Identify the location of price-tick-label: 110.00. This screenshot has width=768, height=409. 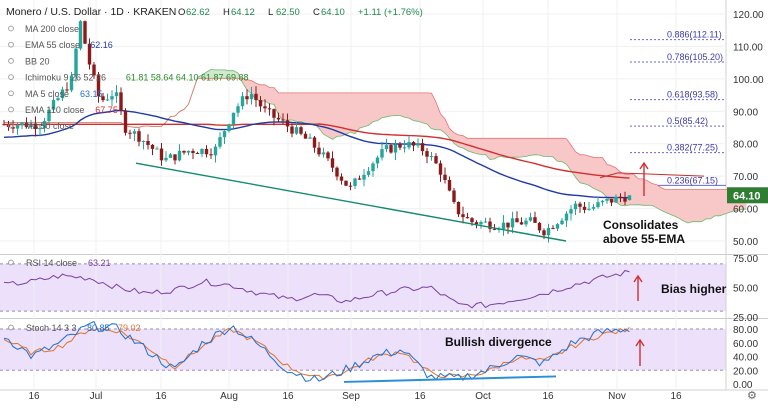
(748, 47).